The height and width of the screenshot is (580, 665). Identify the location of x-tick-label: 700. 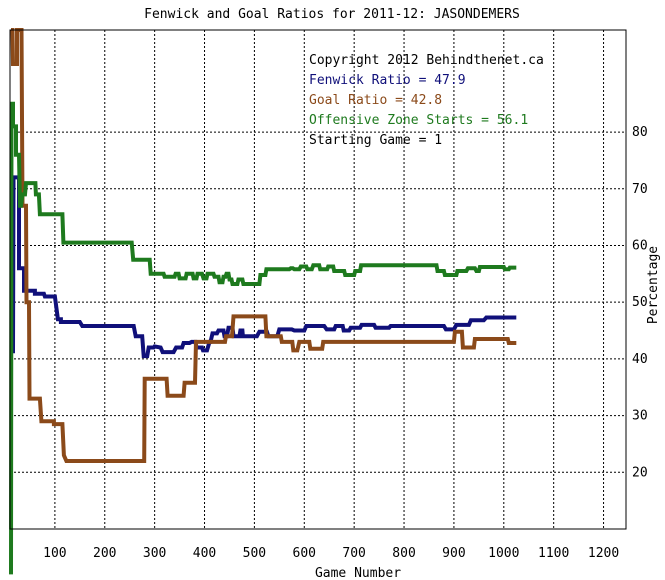
(353, 553).